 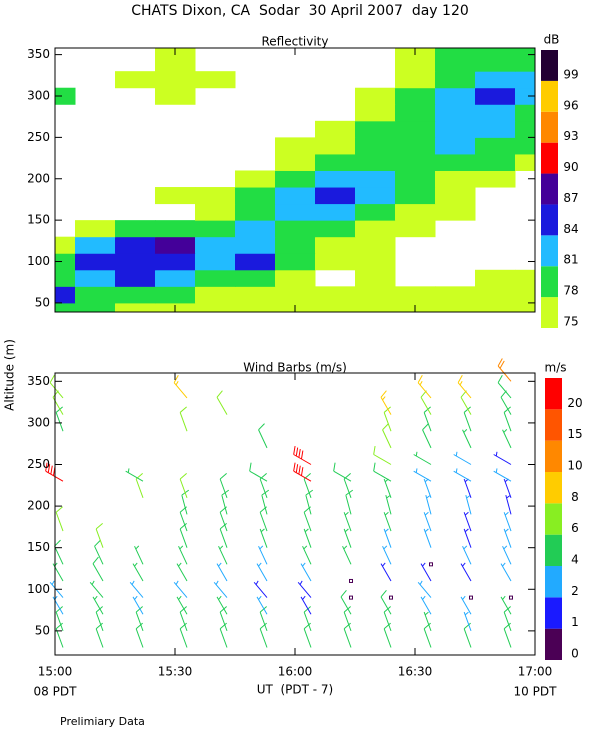 I want to click on y-tick-label: 250, so click(x=38, y=464).